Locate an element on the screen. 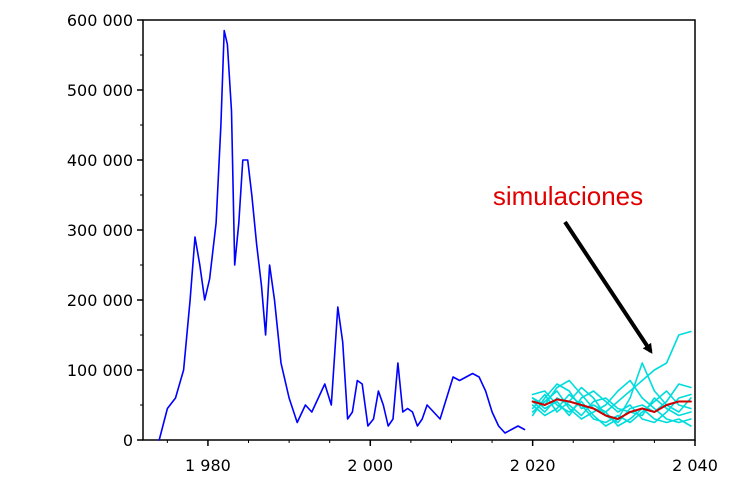 The image size is (731, 495). x-tick-label: 2 040 is located at coordinates (695, 465).